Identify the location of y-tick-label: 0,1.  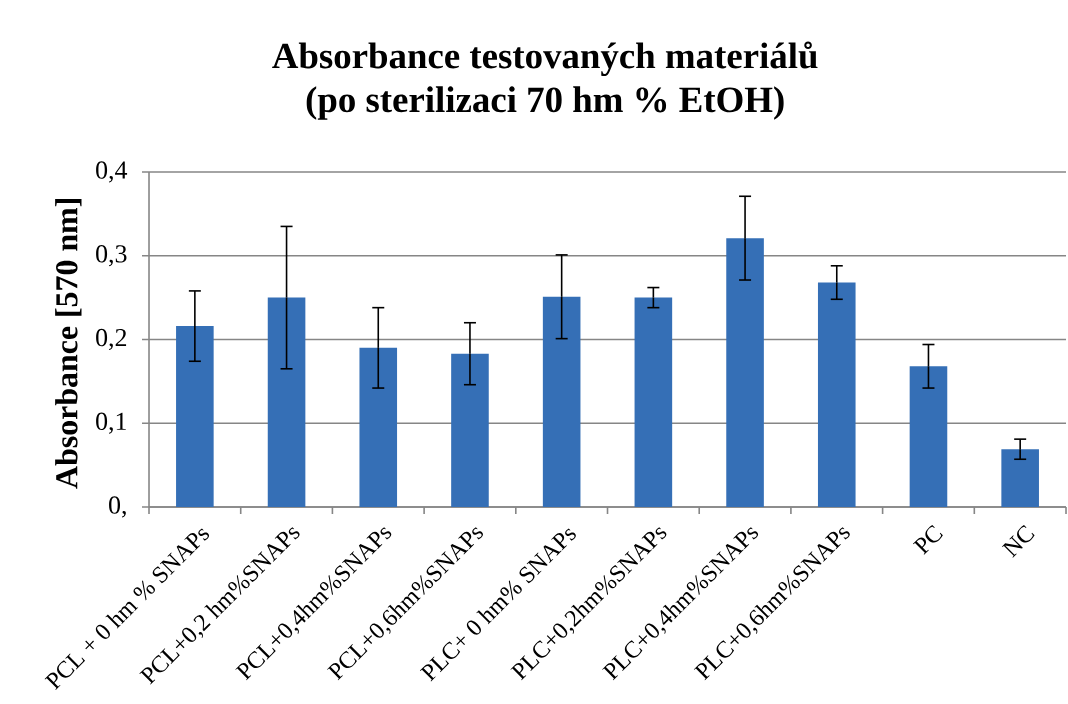
(111, 423).